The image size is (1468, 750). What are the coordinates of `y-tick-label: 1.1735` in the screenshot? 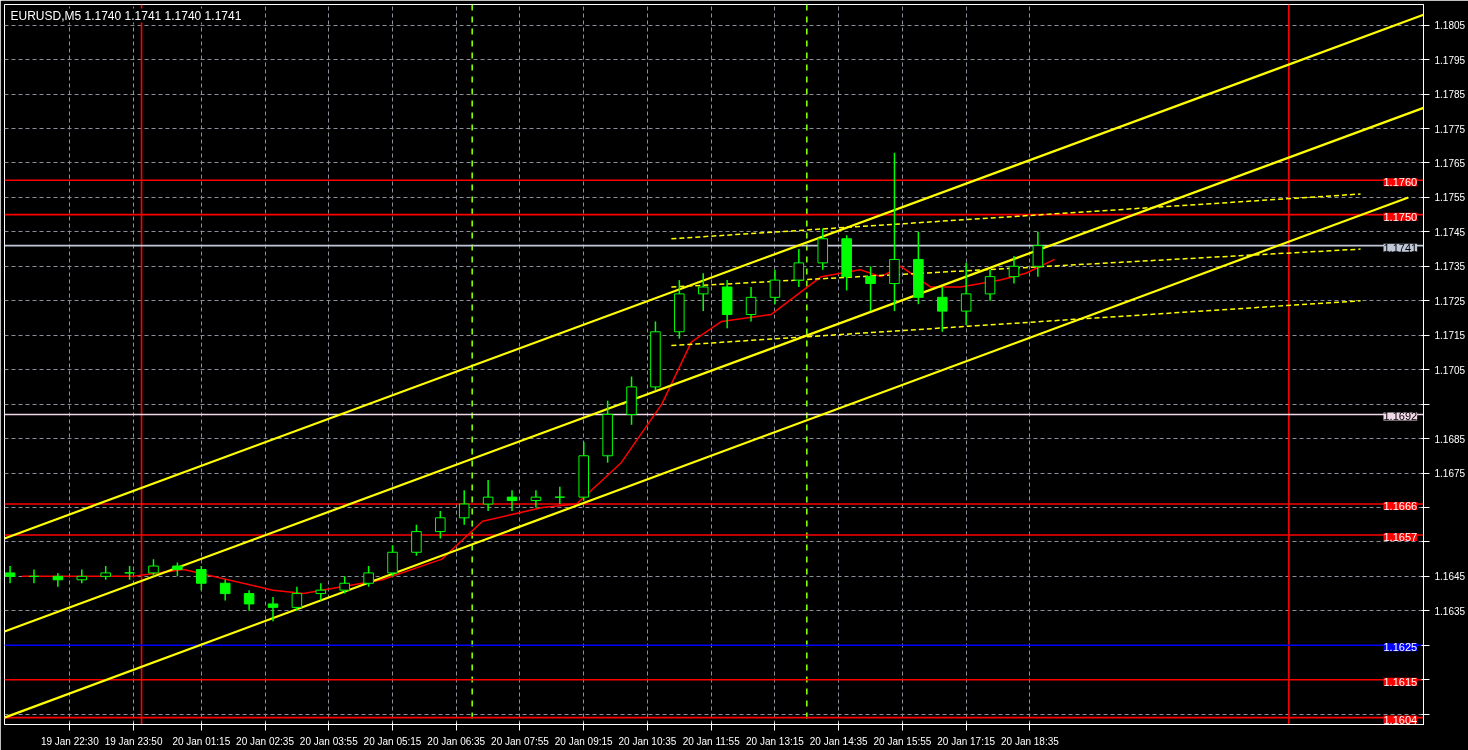 It's located at (1450, 267).